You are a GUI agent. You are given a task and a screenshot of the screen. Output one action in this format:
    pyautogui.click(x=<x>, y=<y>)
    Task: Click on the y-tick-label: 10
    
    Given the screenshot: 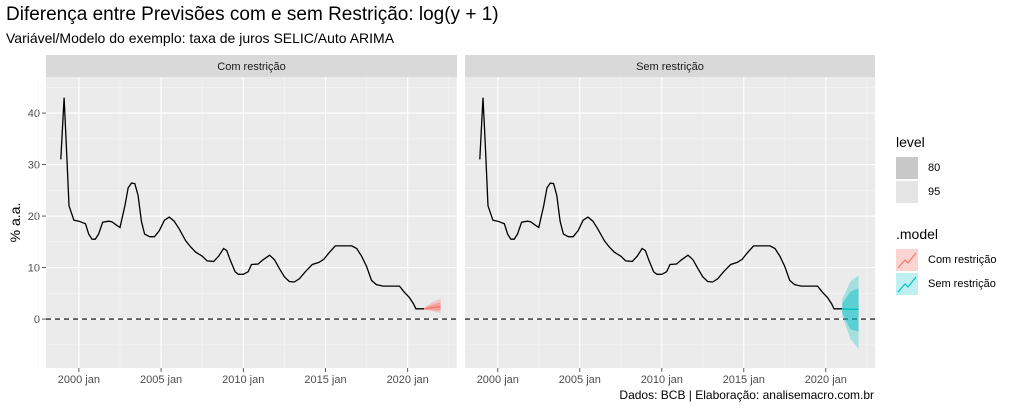 What is the action you would take?
    pyautogui.click(x=34, y=269)
    